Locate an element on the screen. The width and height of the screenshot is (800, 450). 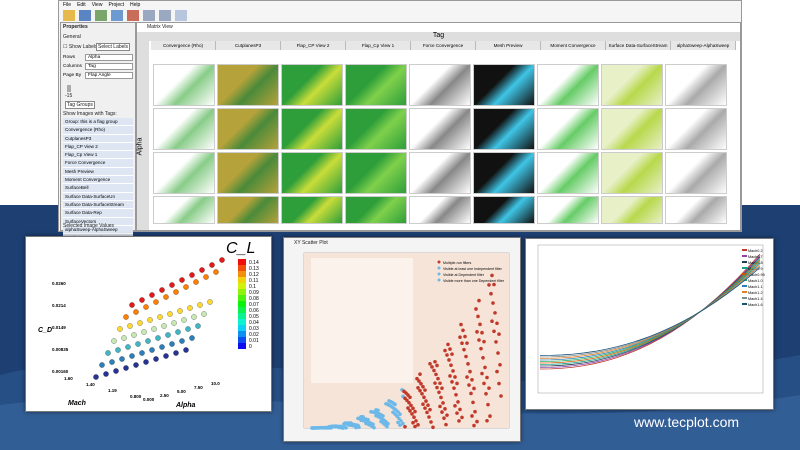
legend-entry: Mach1.4 is located at coordinates (755, 299).